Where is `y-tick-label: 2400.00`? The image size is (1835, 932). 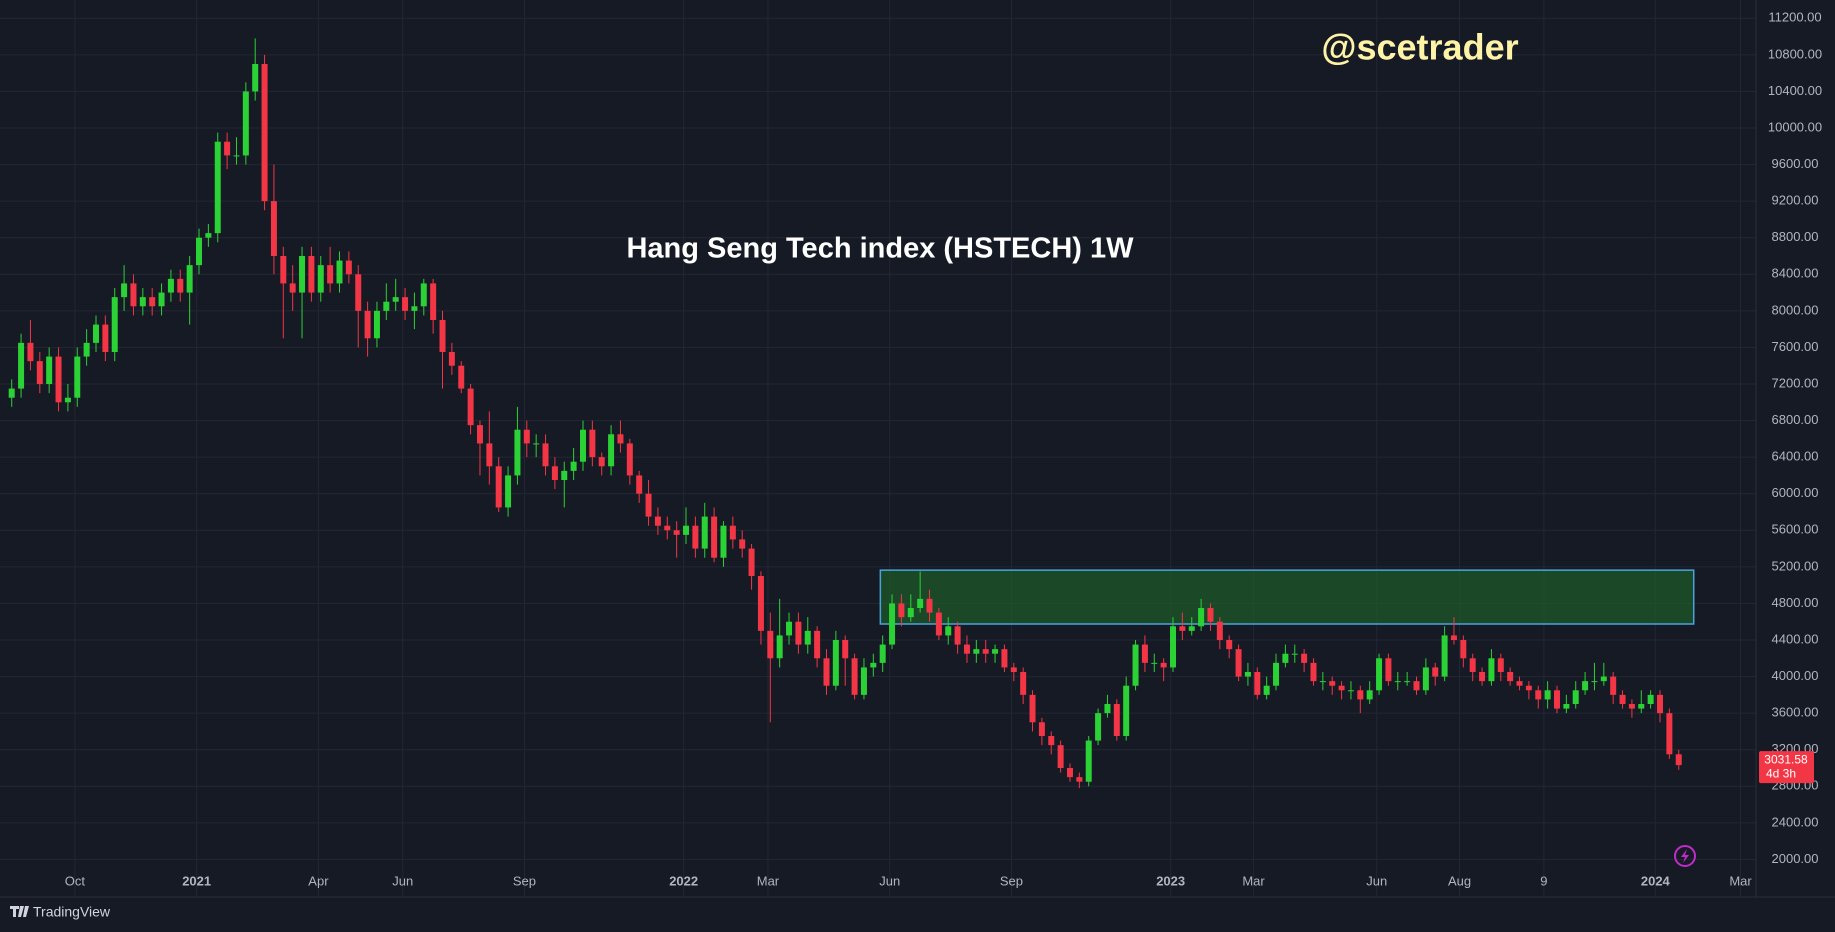
y-tick-label: 2400.00 is located at coordinates (1795, 821).